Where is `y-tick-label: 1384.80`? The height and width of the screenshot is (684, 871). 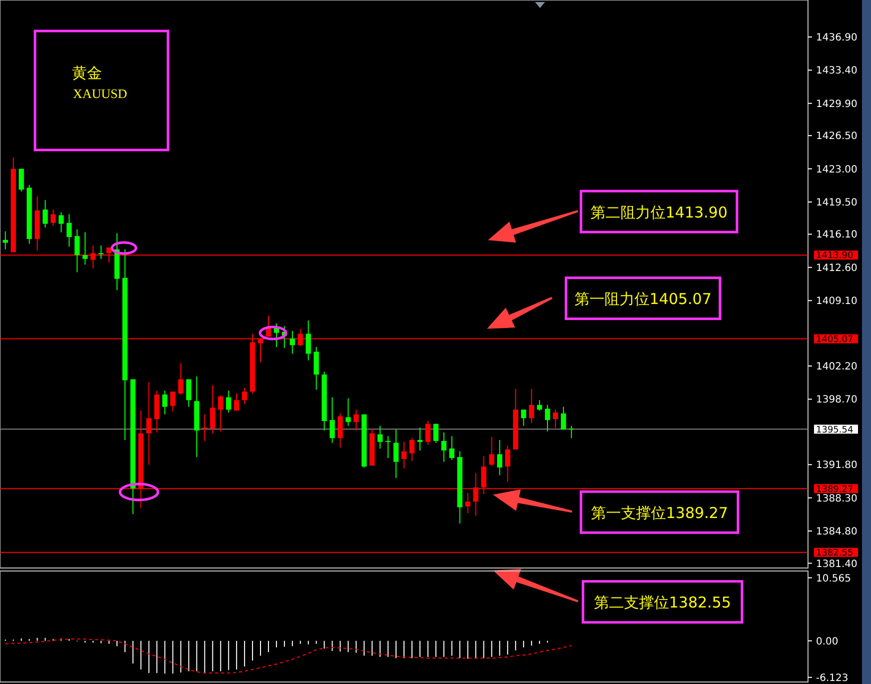 y-tick-label: 1384.80 is located at coordinates (837, 532).